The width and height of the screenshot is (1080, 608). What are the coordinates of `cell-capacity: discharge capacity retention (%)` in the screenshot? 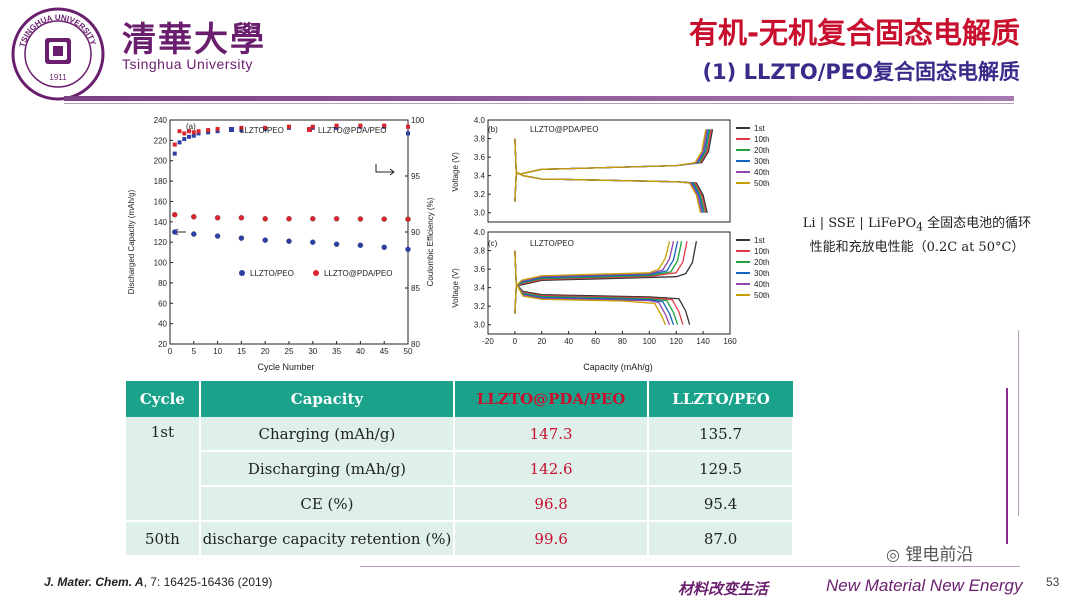 It's located at (327, 539).